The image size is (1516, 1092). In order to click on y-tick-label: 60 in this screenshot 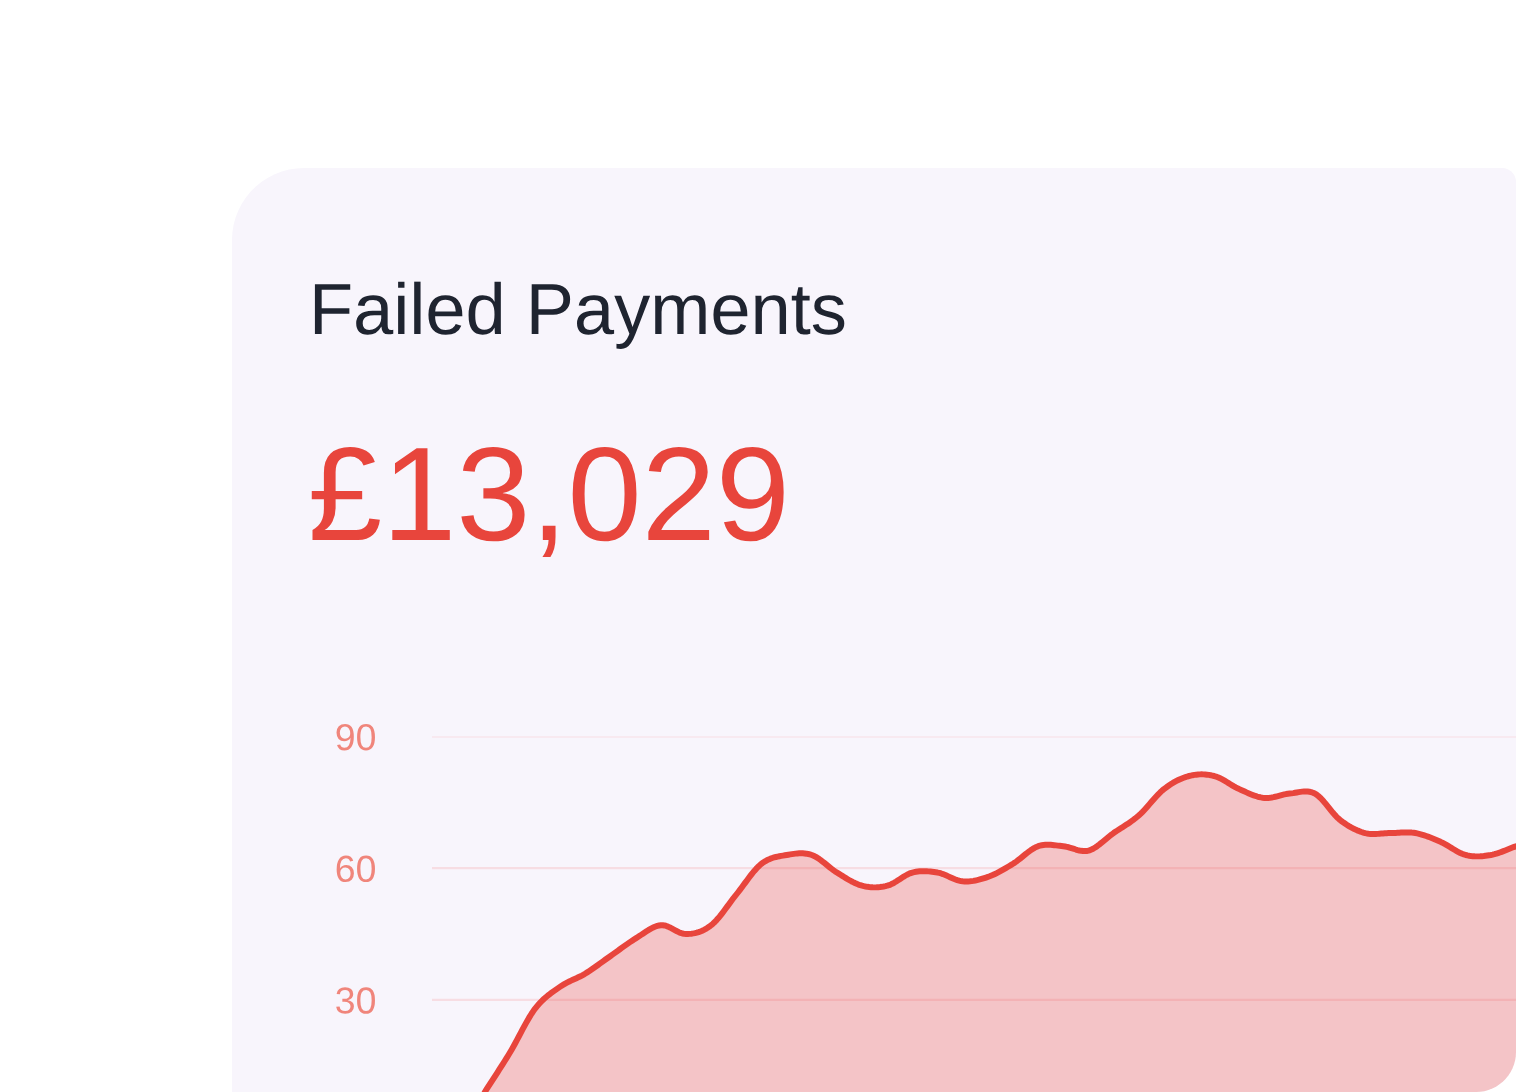, I will do `click(355, 869)`.